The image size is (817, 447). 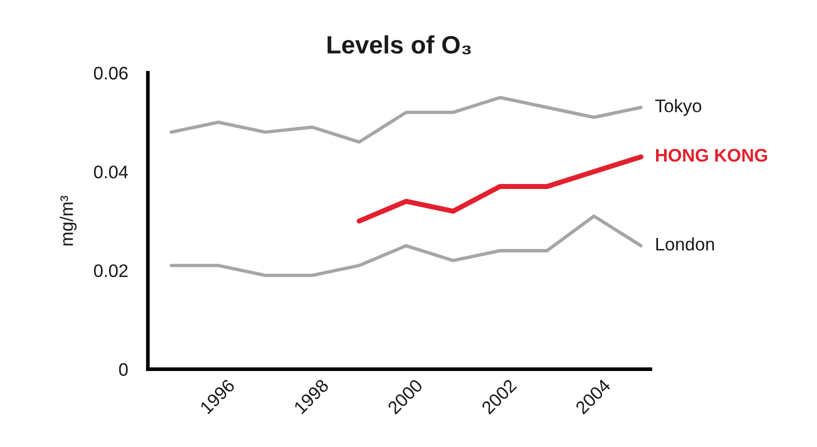 I want to click on series-label: London, so click(x=685, y=244).